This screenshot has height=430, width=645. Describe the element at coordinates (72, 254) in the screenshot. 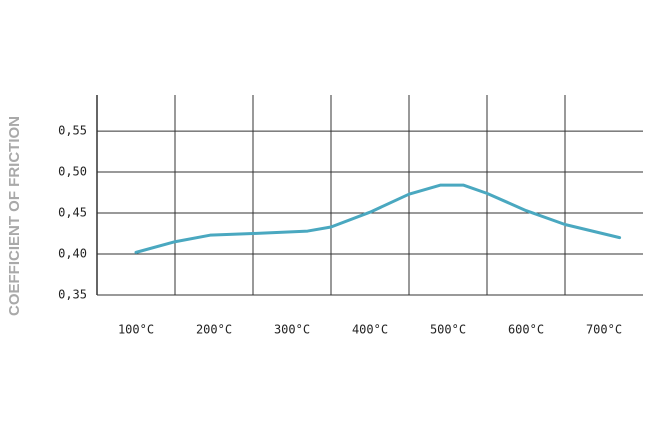

I see `y-tick-label: 0,40` at that location.